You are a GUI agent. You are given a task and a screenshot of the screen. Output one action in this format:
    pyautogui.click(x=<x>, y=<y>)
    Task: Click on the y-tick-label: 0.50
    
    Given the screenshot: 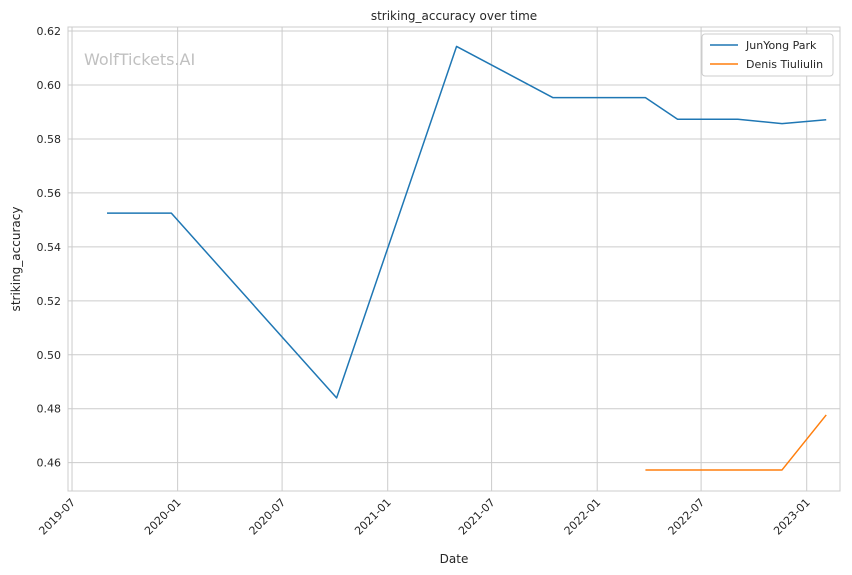 What is the action you would take?
    pyautogui.click(x=49, y=355)
    